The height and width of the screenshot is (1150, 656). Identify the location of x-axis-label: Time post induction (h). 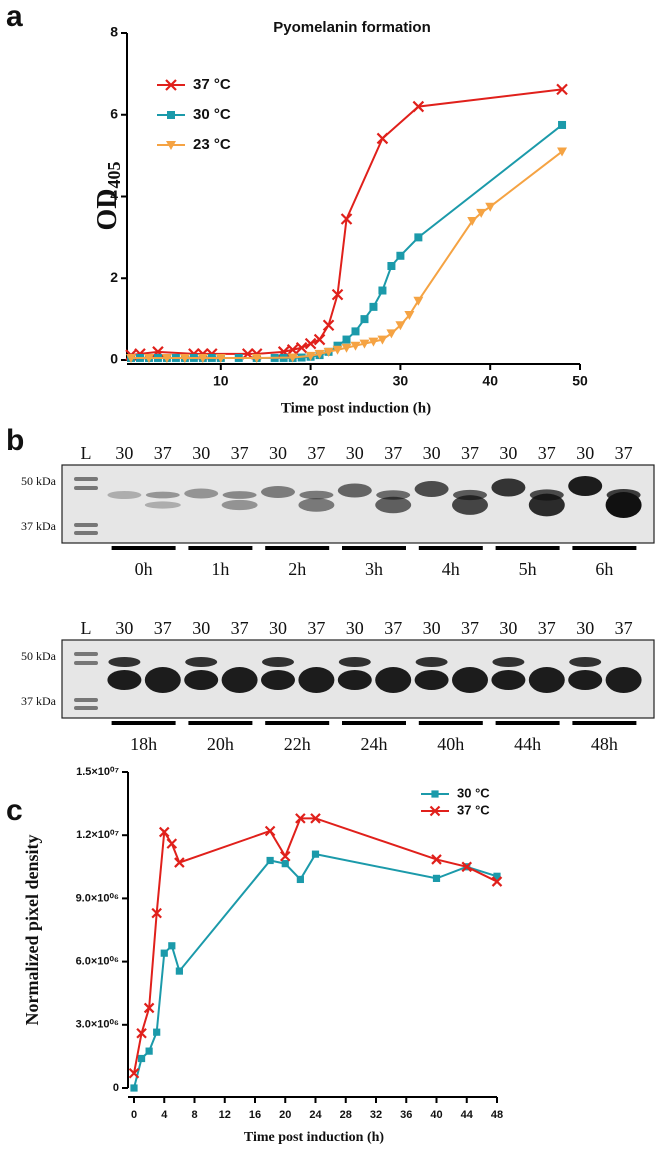
(314, 1137).